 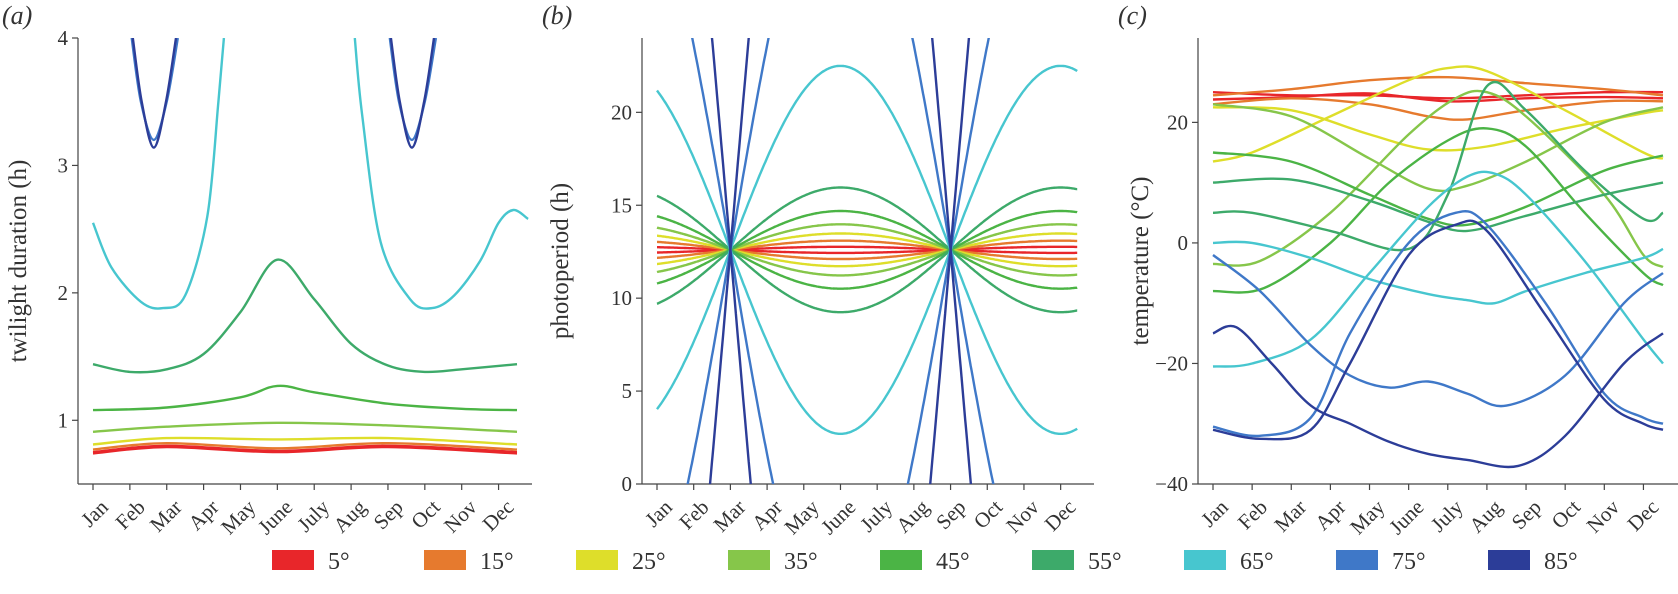 What do you see at coordinates (621, 562) in the screenshot?
I see `legend-item: 25°` at bounding box center [621, 562].